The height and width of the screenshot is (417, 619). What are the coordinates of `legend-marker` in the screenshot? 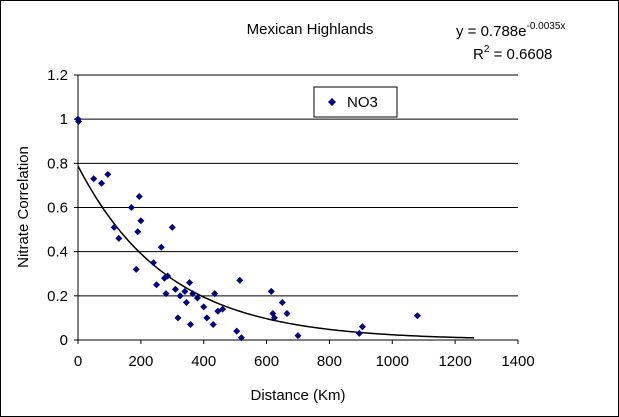 It's located at (332, 102).